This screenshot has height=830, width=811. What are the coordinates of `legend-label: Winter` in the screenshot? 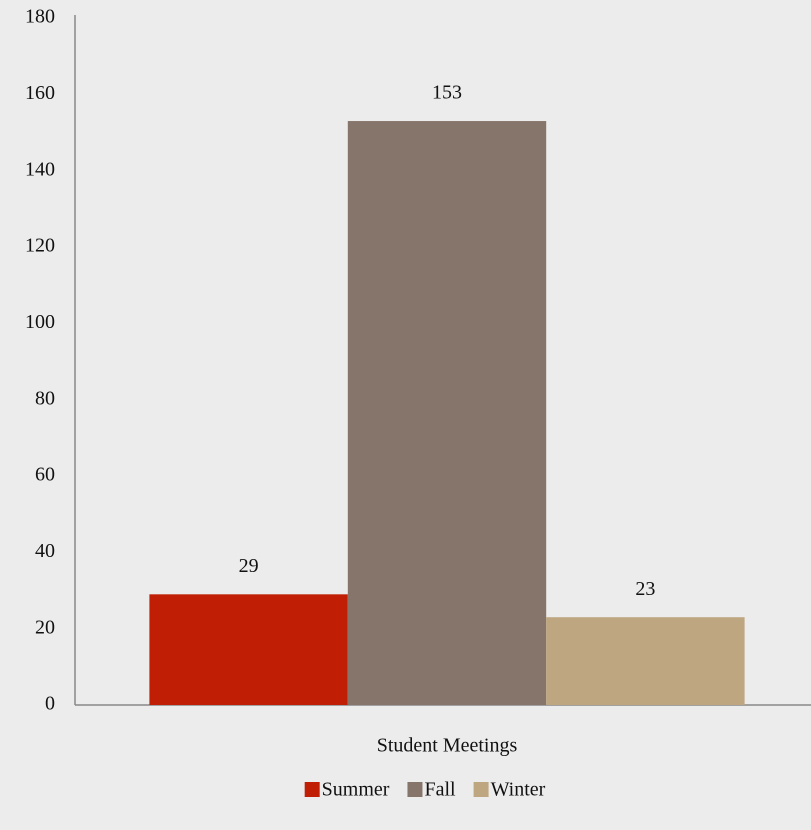 It's located at (518, 790).